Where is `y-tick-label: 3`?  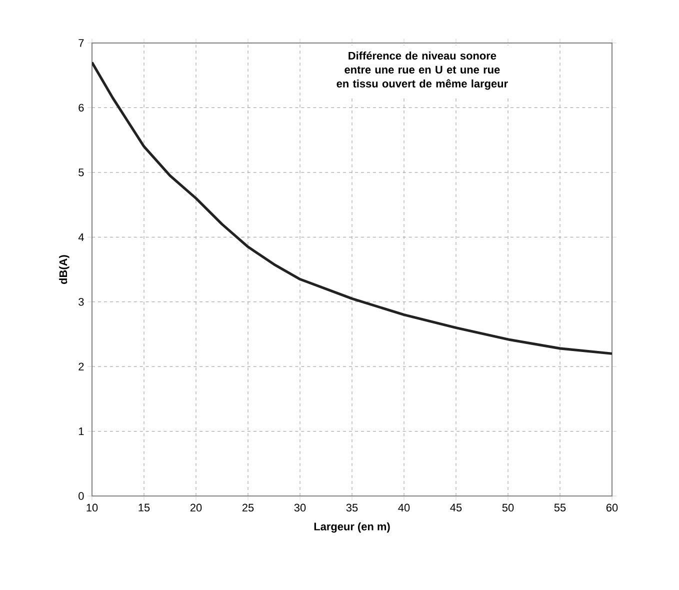
y-tick-label: 3 is located at coordinates (81, 302).